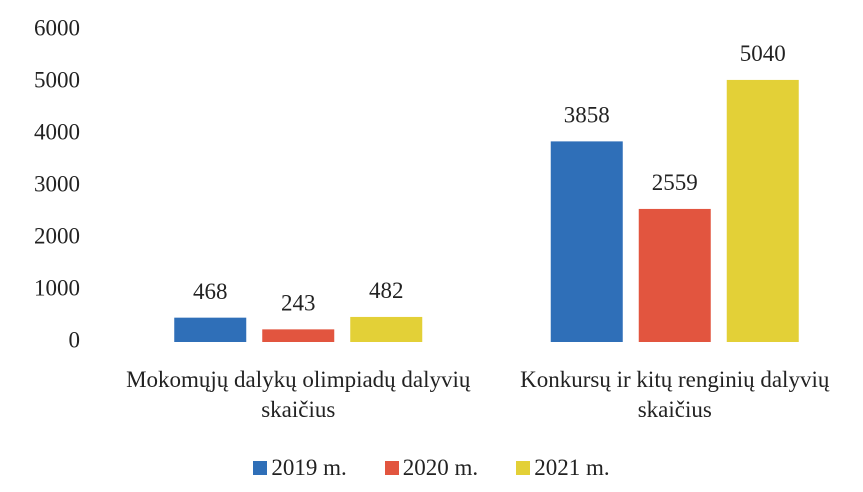  What do you see at coordinates (587, 115) in the screenshot?
I see `value-label: 3858` at bounding box center [587, 115].